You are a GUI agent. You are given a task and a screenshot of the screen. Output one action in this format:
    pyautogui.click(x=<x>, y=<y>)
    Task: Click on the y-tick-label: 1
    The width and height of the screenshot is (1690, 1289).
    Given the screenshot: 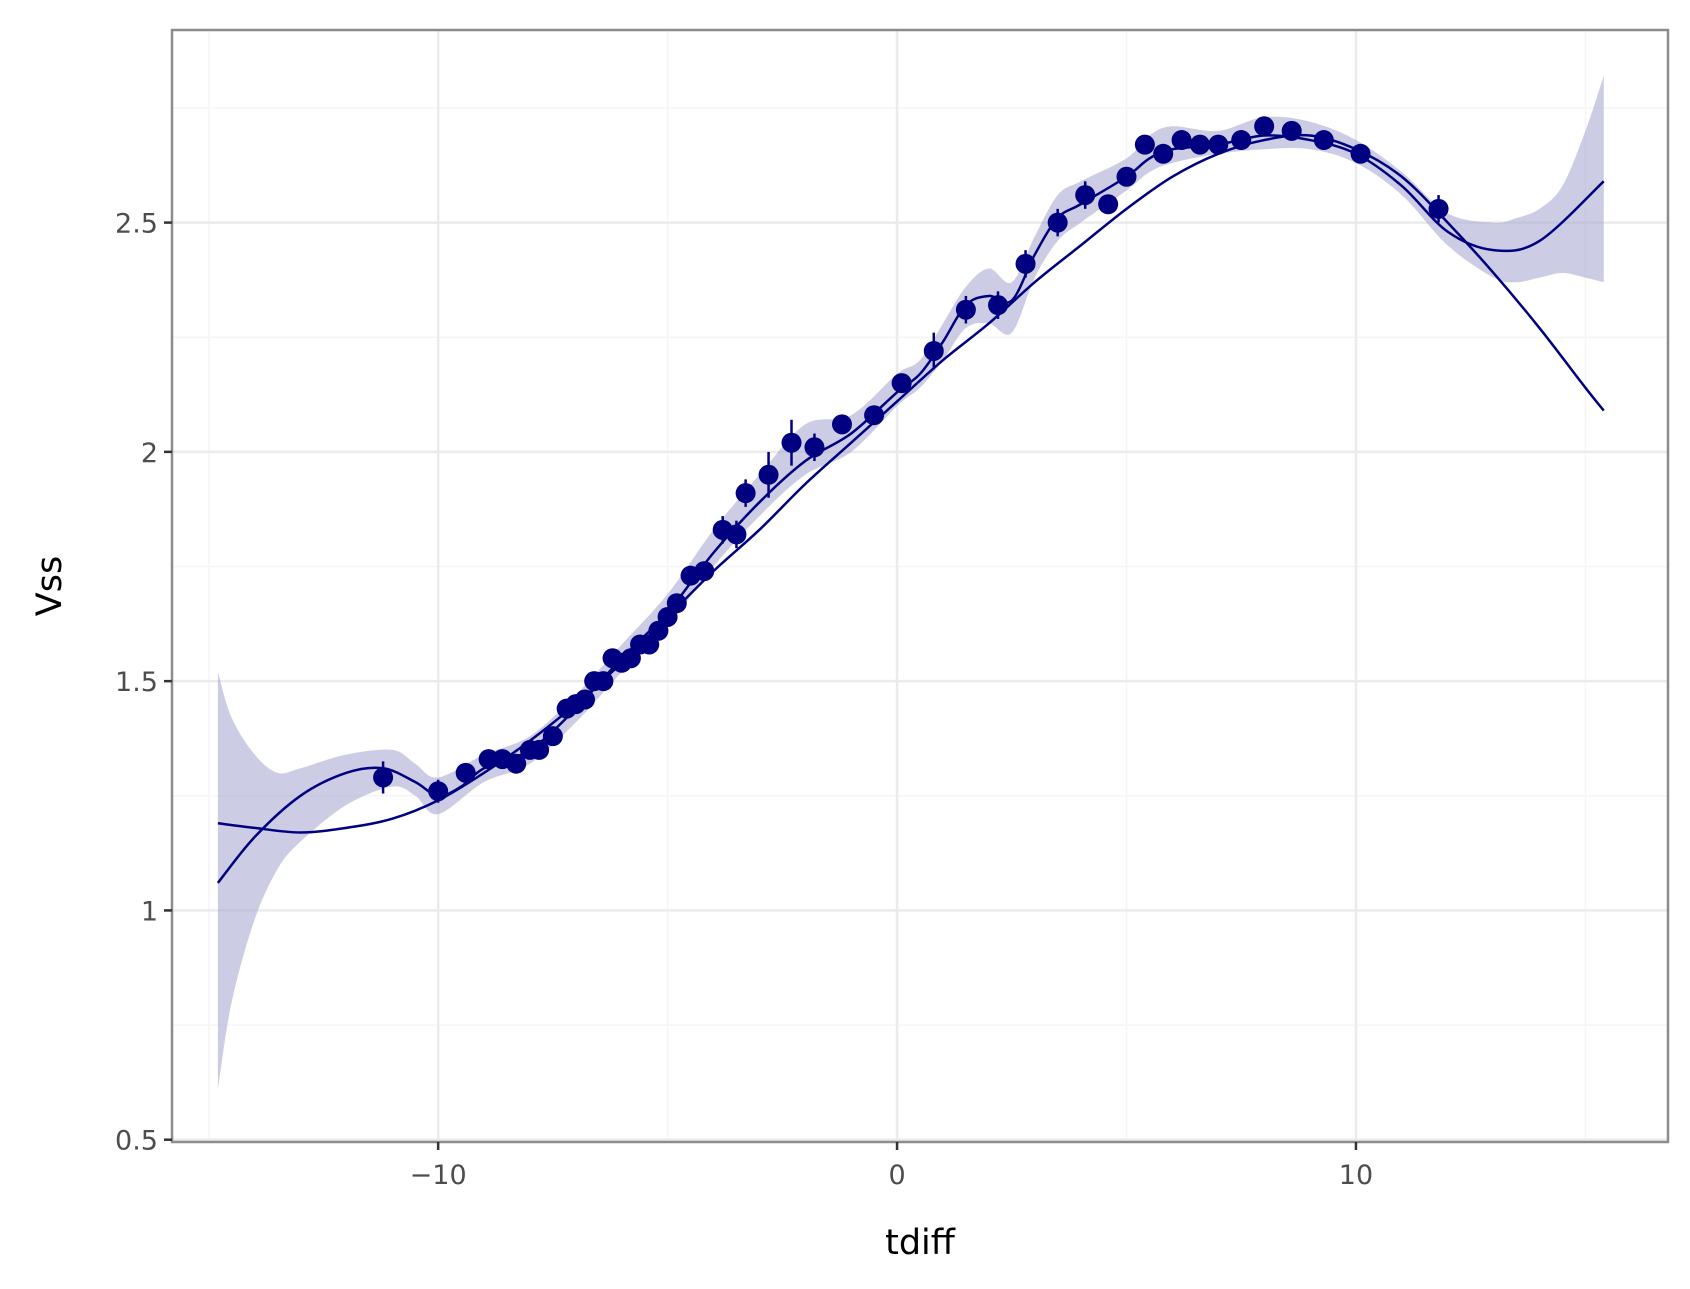 What is the action you would take?
    pyautogui.click(x=149, y=911)
    